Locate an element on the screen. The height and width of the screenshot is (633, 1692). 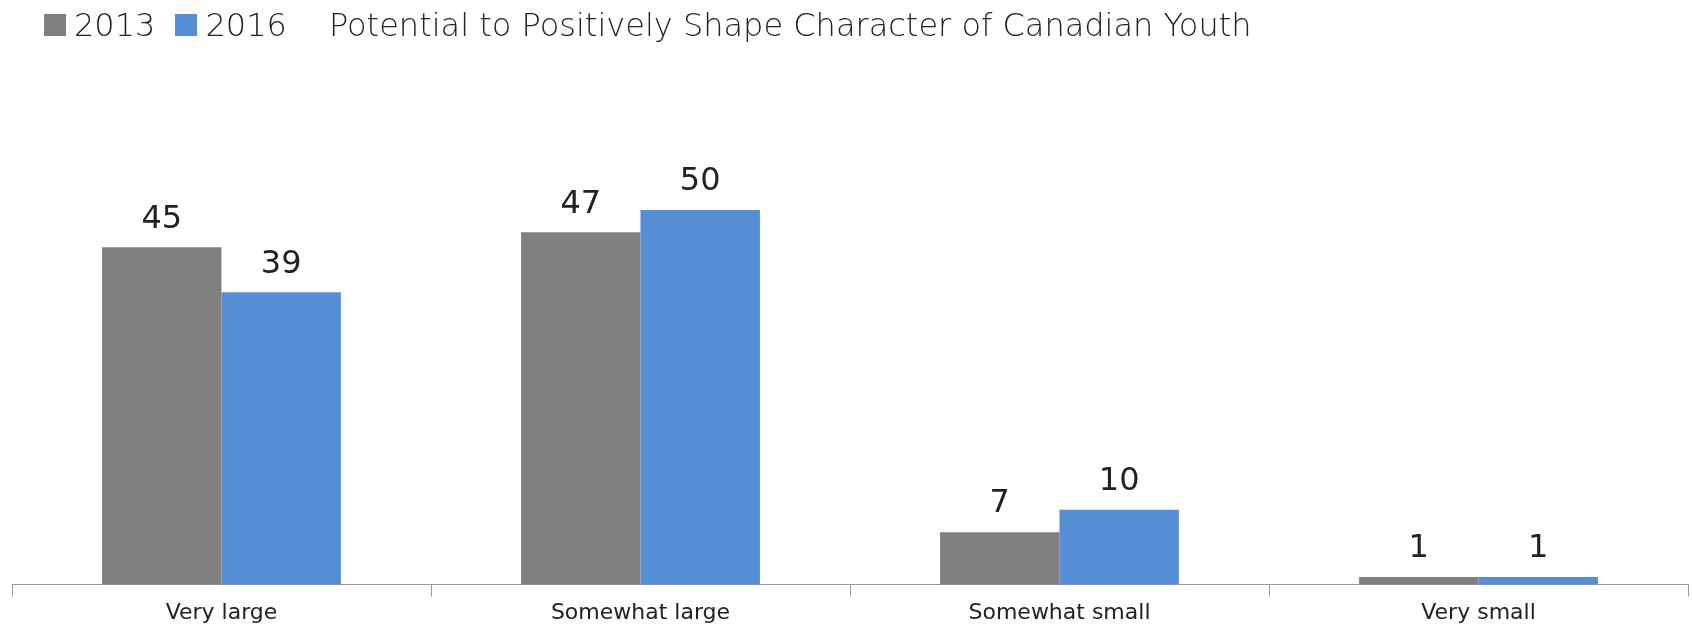
data-label: 45 is located at coordinates (162, 216).